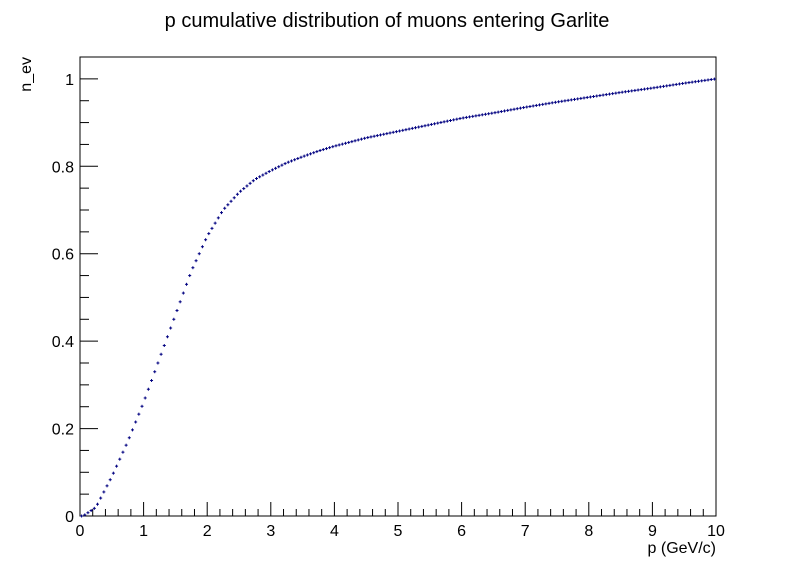  Describe the element at coordinates (525, 531) in the screenshot. I see `x-tick-label: 7` at that location.